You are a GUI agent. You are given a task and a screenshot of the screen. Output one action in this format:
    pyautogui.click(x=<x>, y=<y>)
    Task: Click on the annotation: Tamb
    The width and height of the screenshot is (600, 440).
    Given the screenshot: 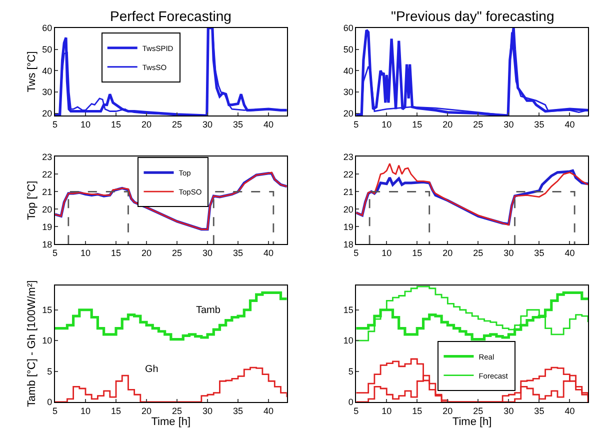 What is the action you would take?
    pyautogui.click(x=208, y=310)
    